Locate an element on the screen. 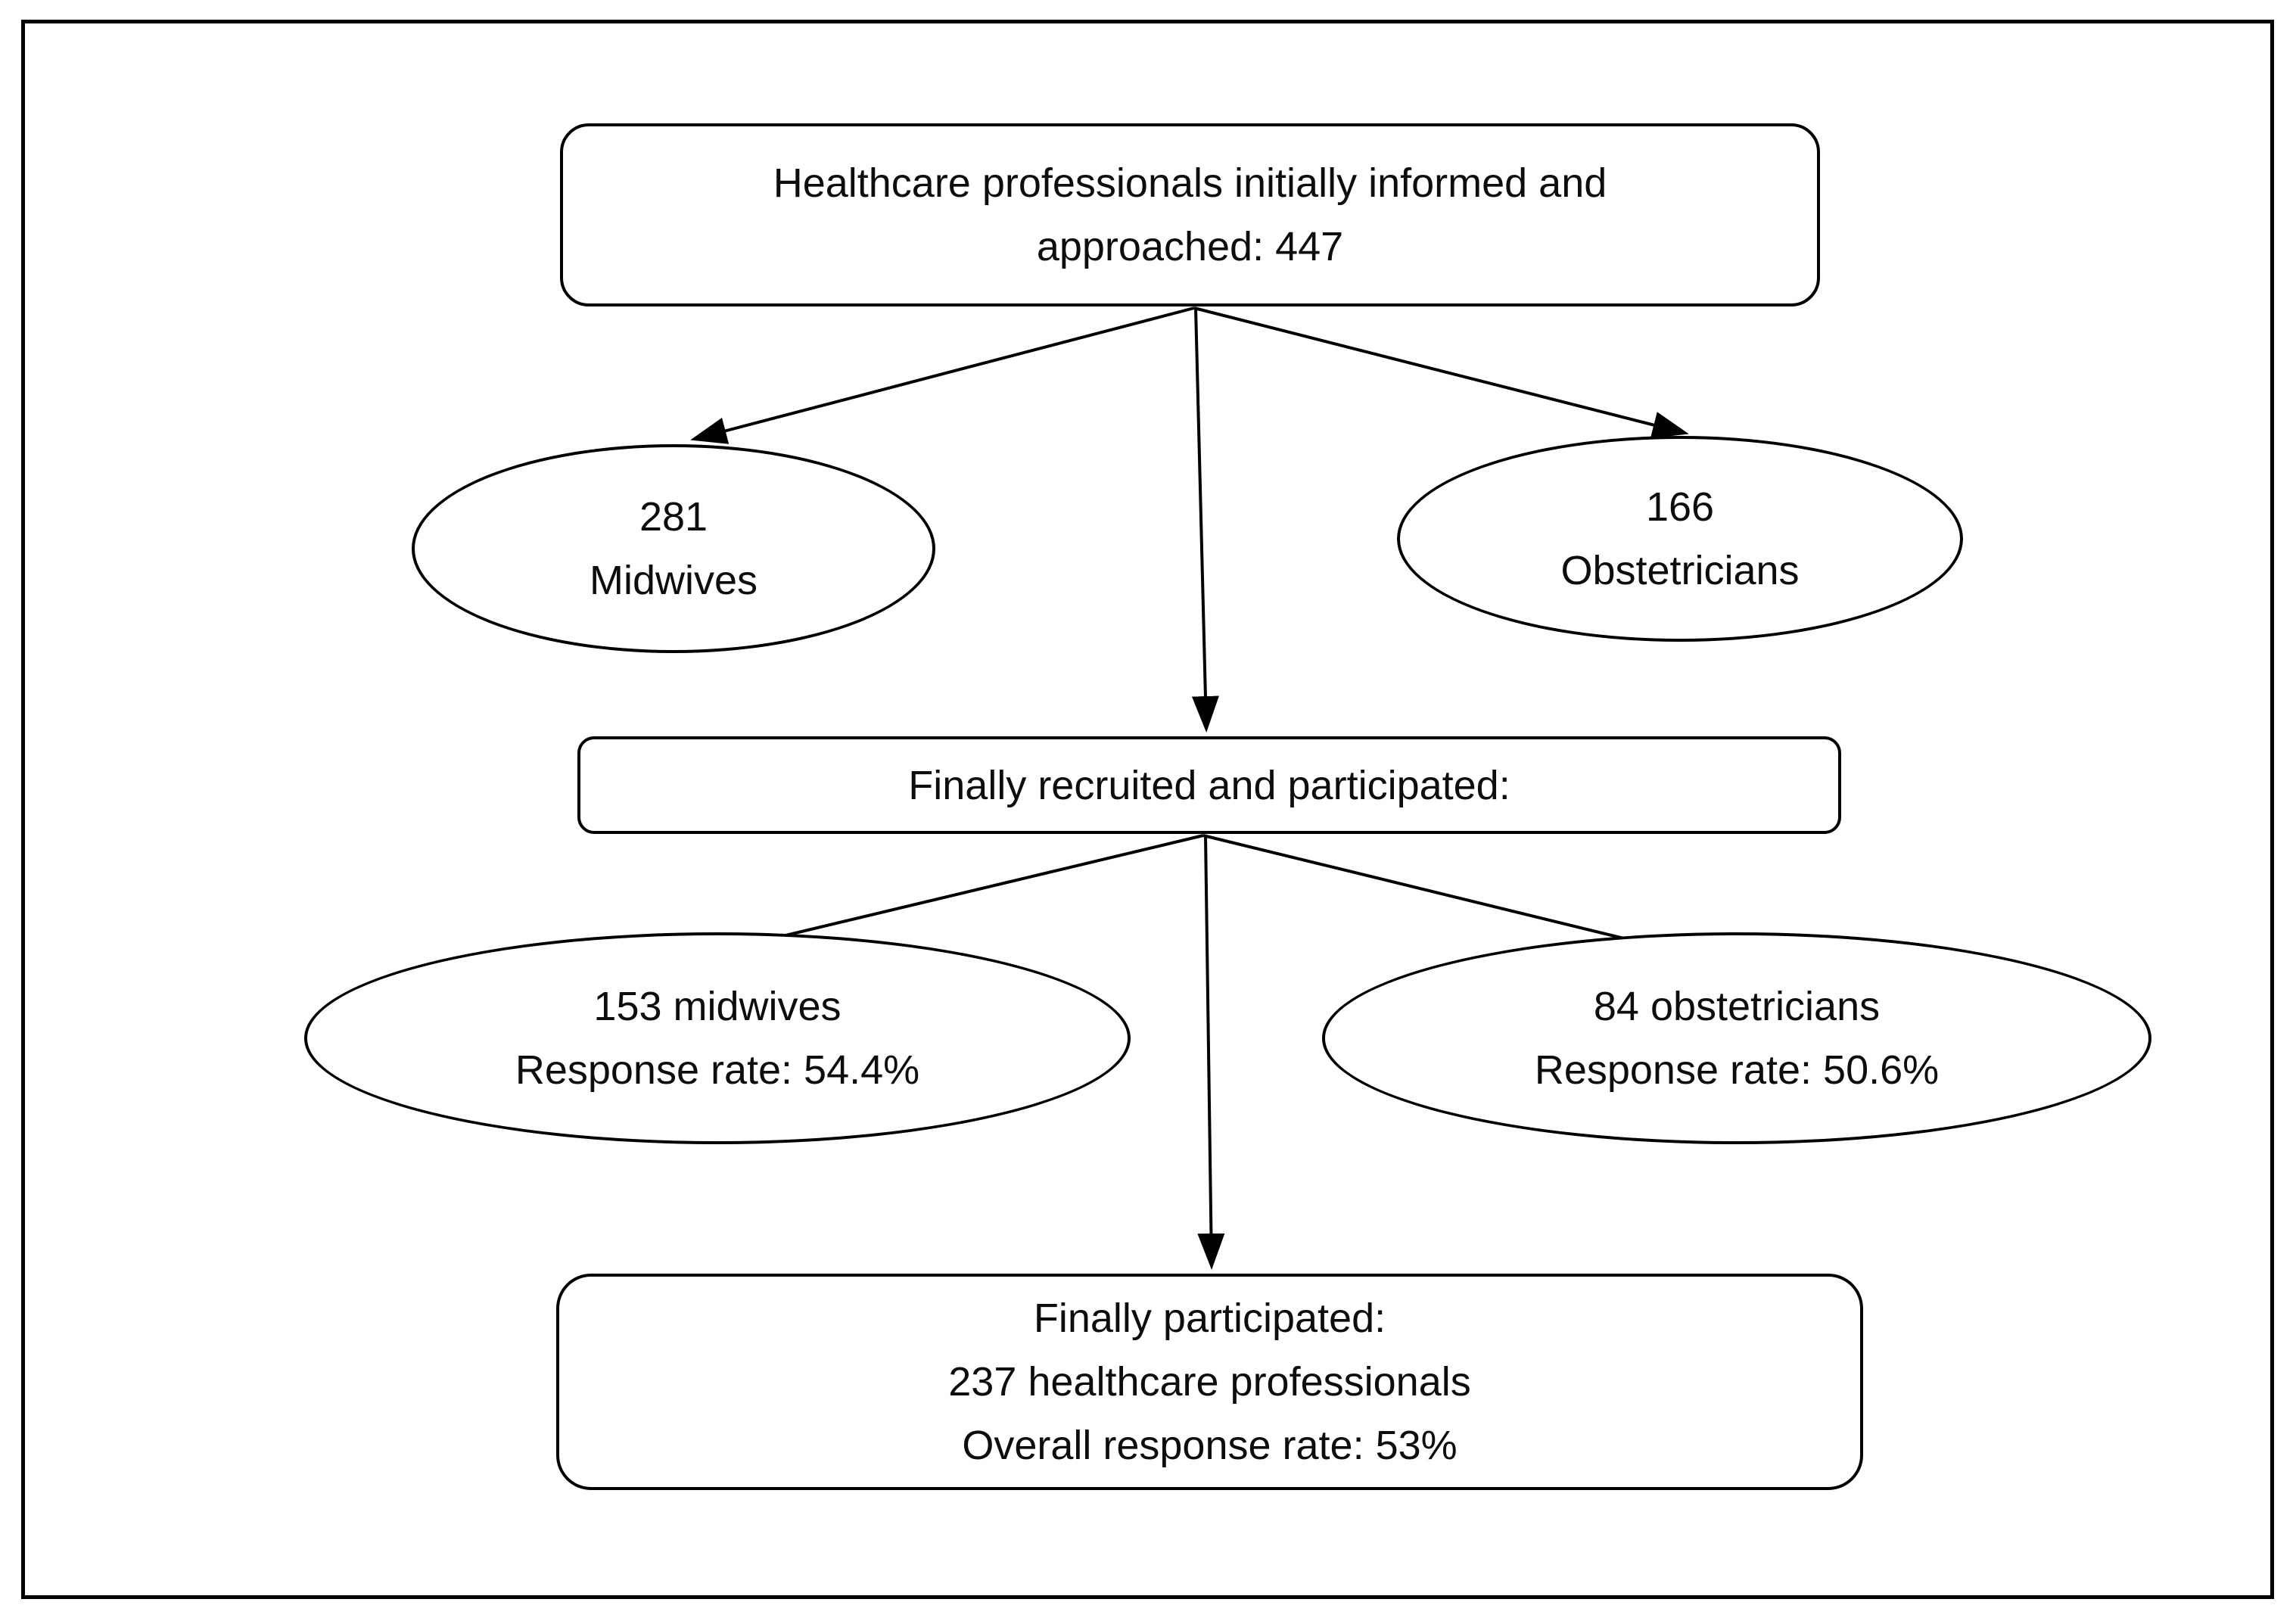 Image resolution: width=2296 pixels, height=1624 pixels. node-approached-line-2: approached: 447 is located at coordinates (1190, 246).